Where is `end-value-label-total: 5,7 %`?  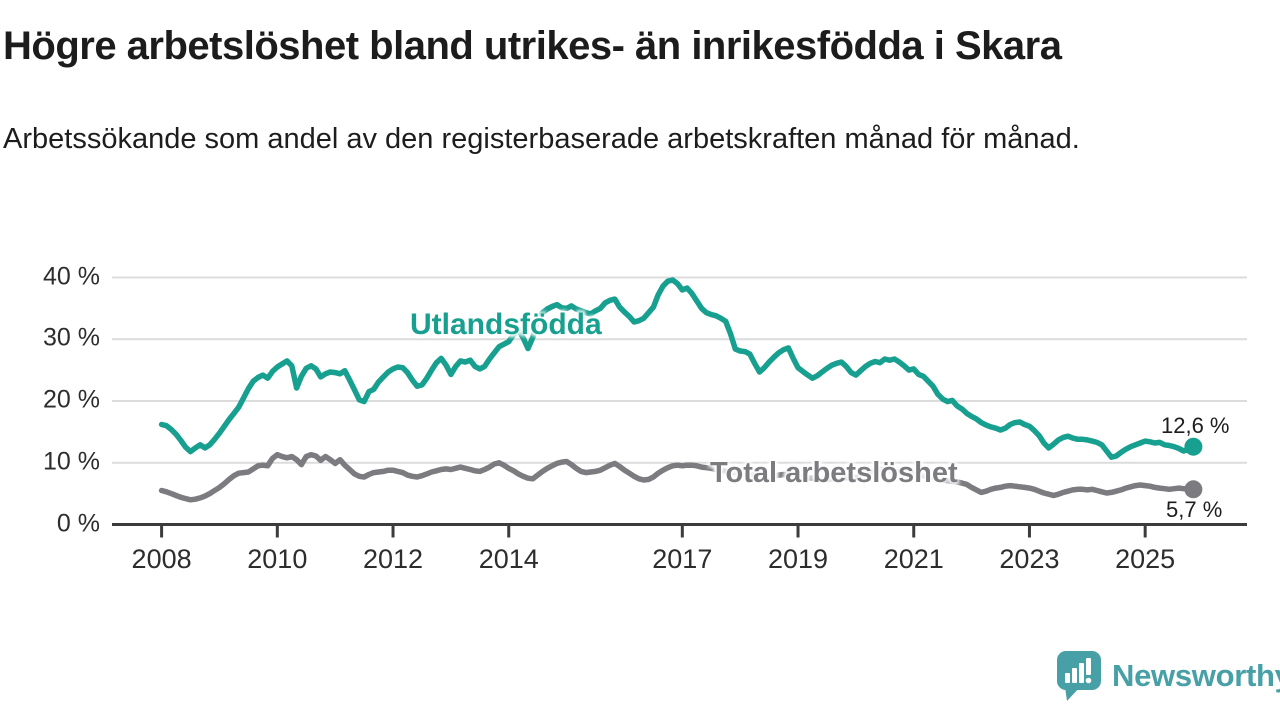 end-value-label-total: 5,7 % is located at coordinates (1194, 509).